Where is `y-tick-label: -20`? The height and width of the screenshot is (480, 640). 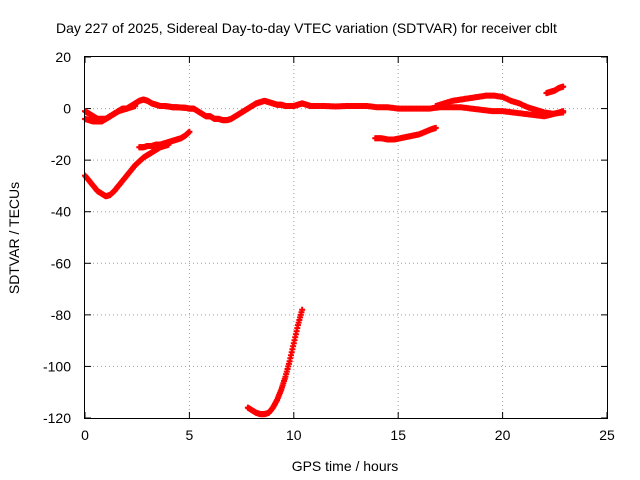 y-tick-label: -20 is located at coordinates (61, 160).